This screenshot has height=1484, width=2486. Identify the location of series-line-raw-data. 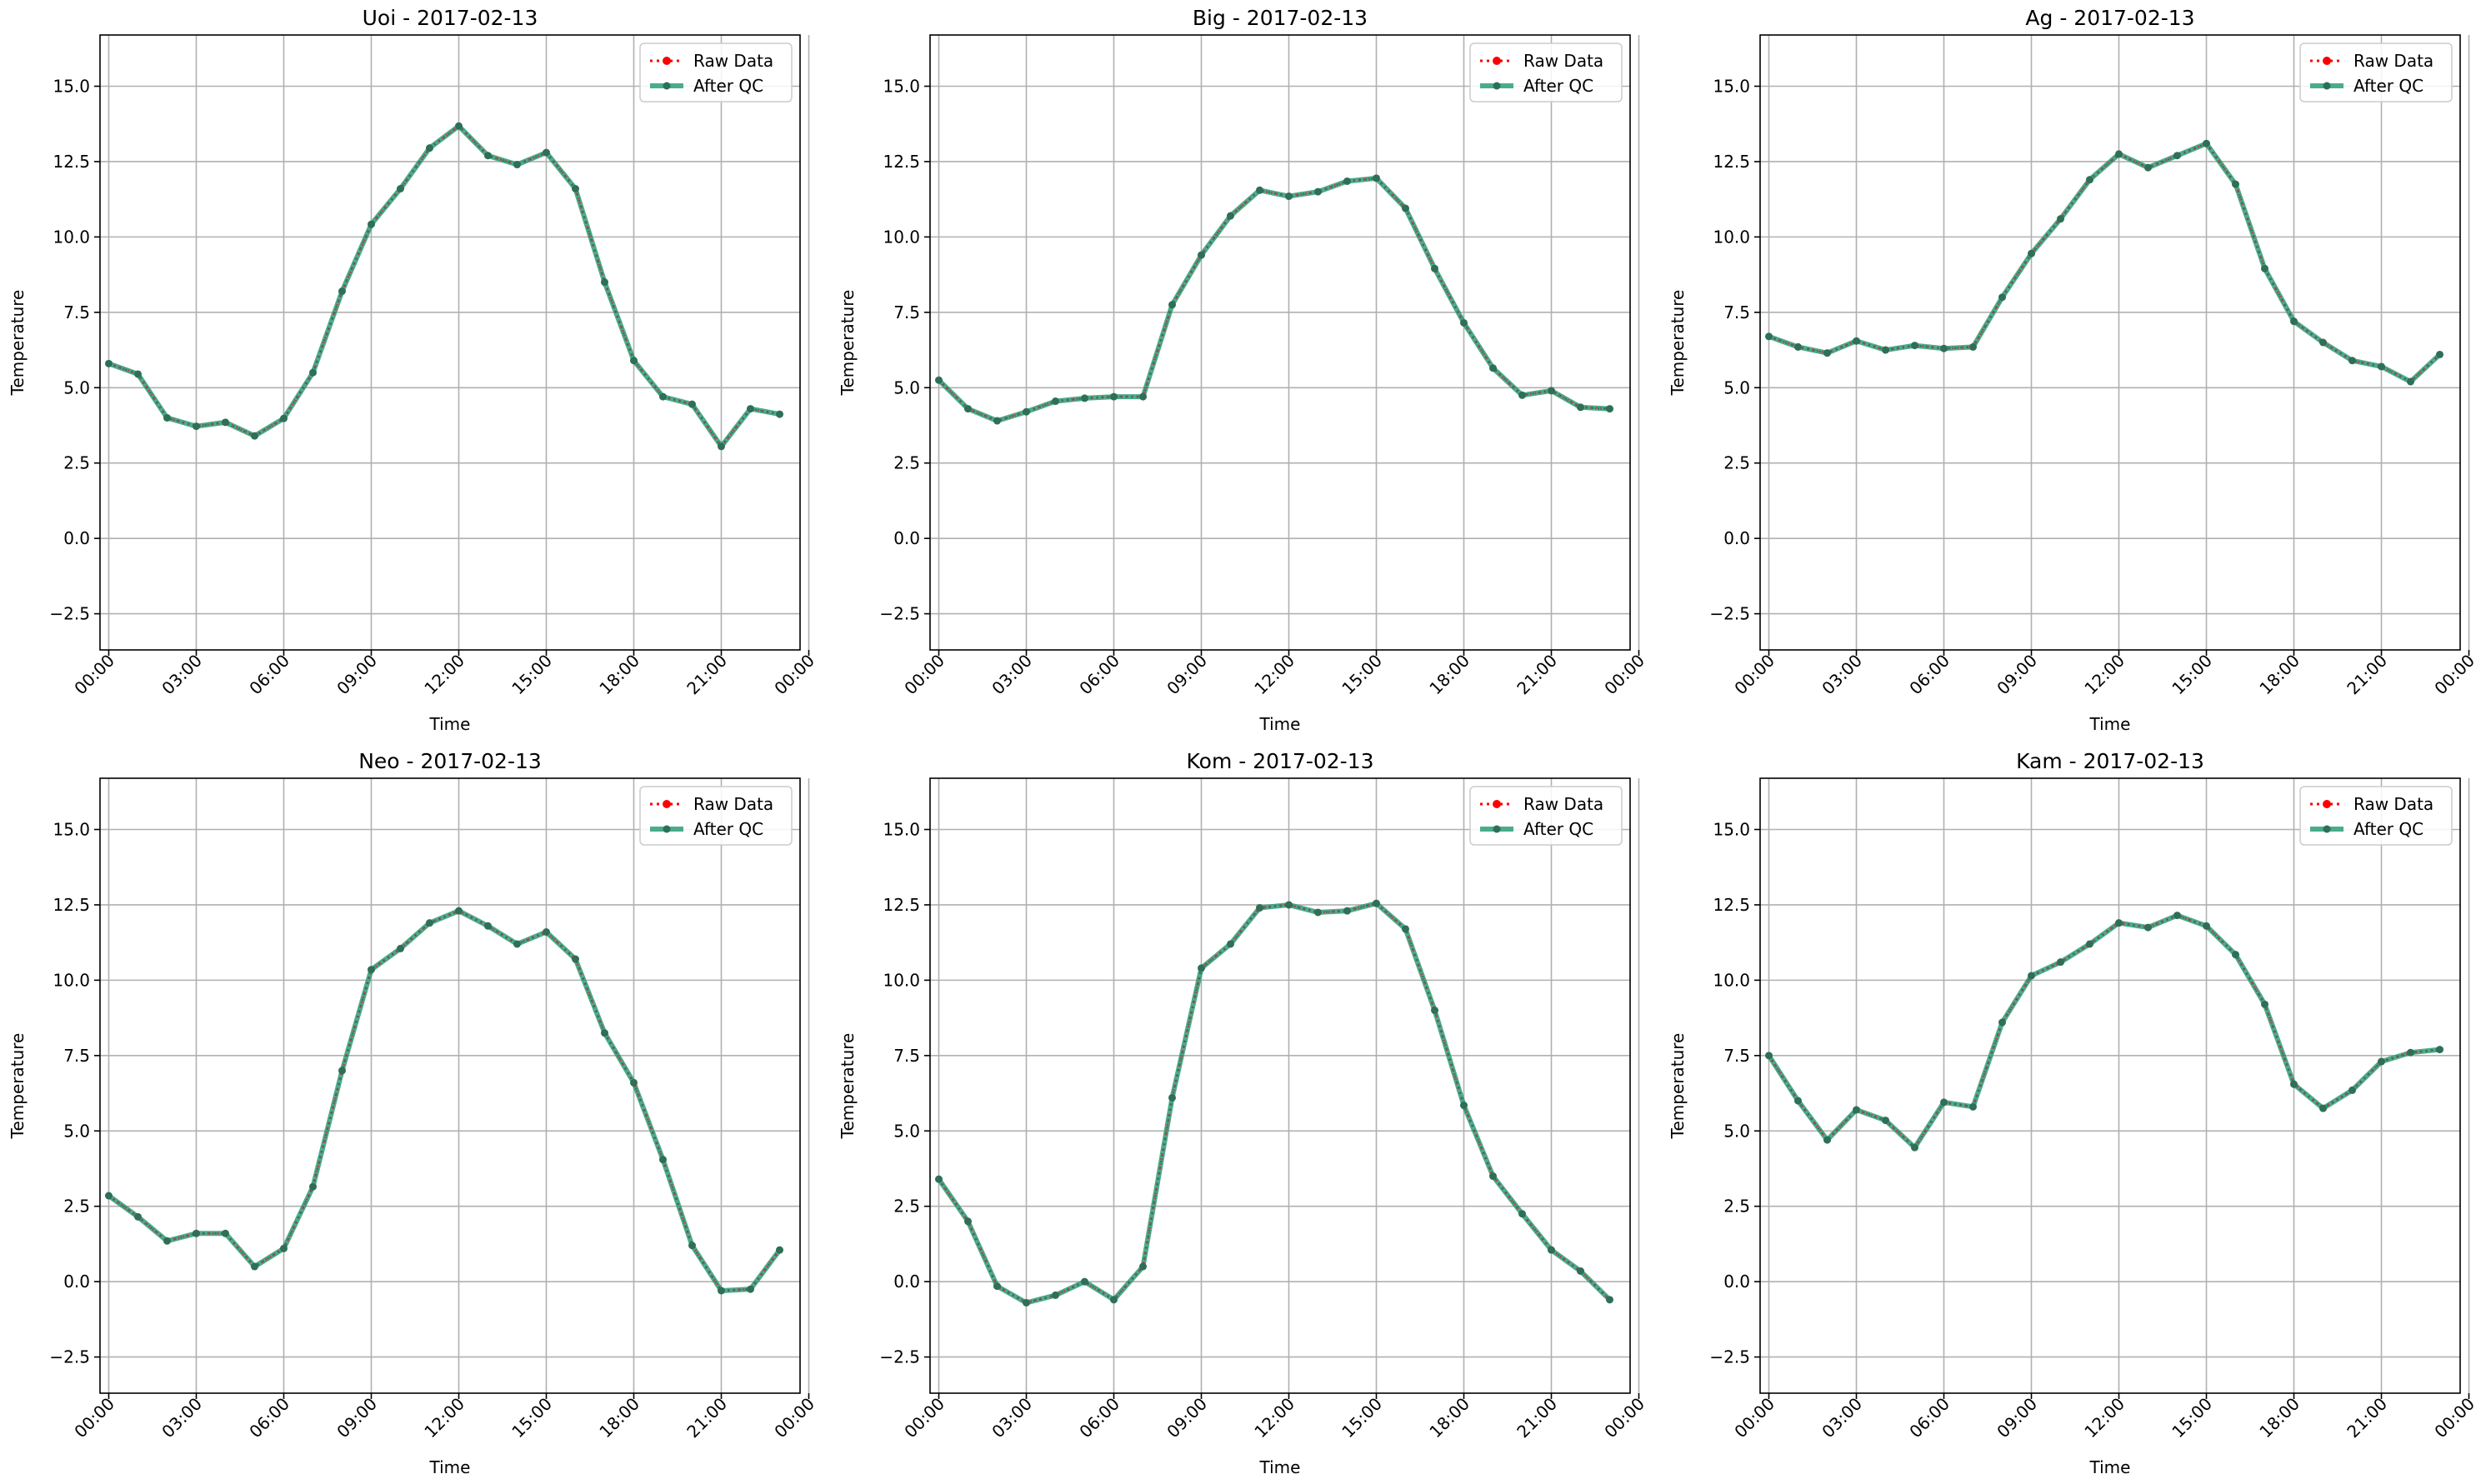
(2104, 262).